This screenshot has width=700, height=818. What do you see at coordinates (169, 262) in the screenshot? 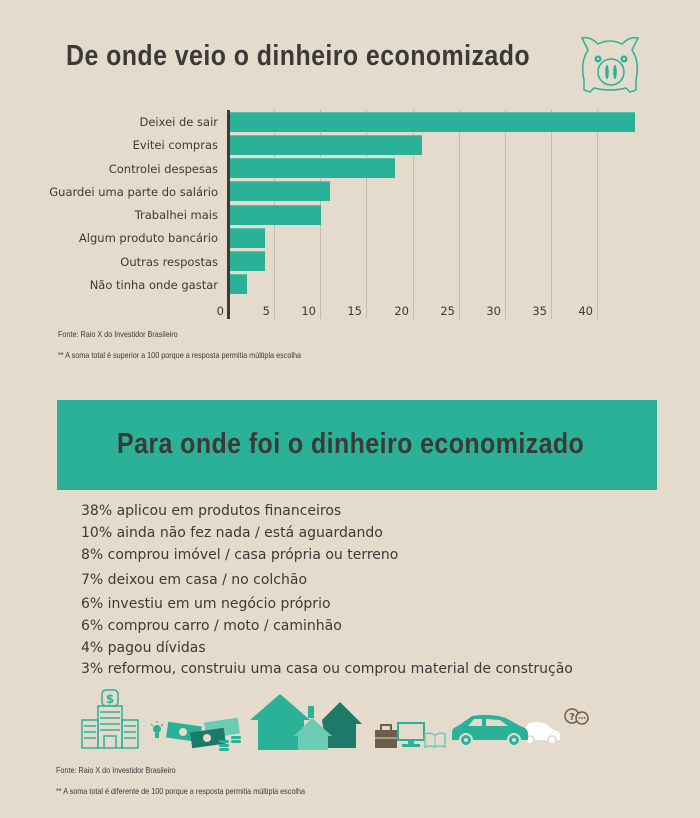
I see `category-label: Outras respostas` at bounding box center [169, 262].